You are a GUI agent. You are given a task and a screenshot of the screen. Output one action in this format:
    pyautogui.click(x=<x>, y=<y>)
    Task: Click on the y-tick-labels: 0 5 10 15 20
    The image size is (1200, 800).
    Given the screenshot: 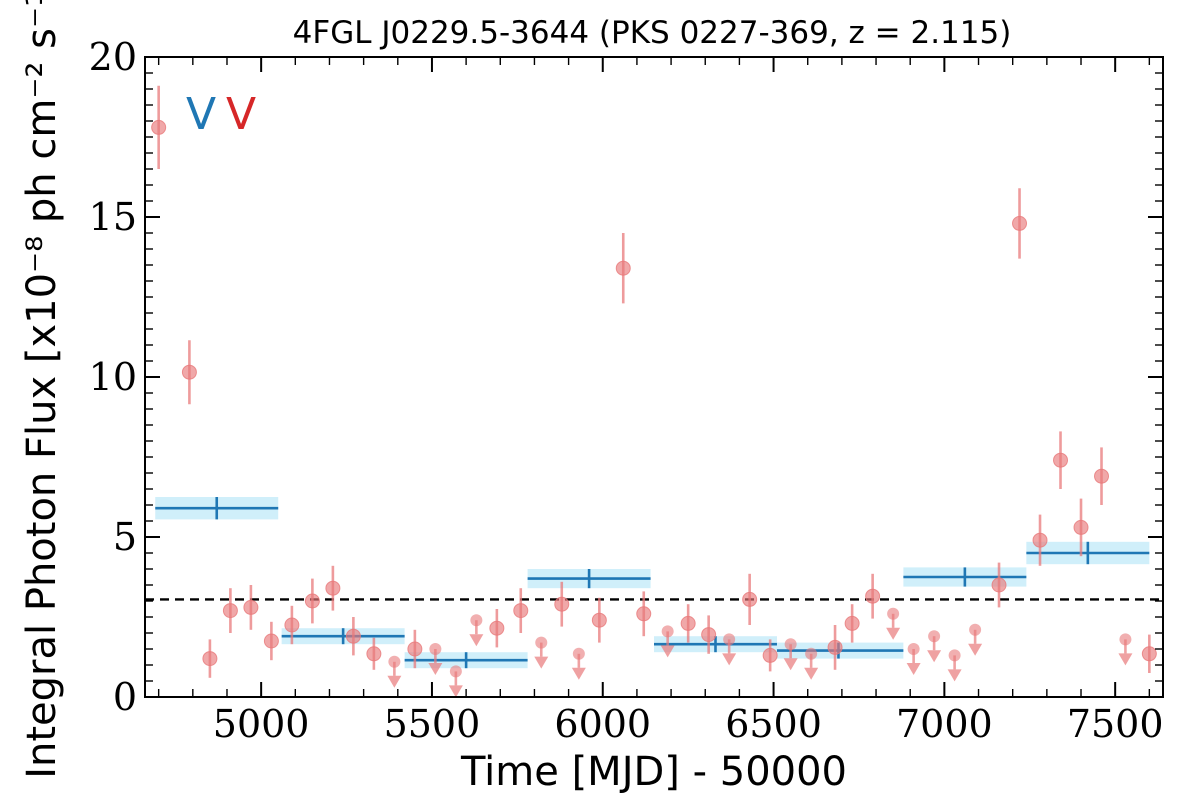 What is the action you would take?
    pyautogui.click(x=113, y=377)
    